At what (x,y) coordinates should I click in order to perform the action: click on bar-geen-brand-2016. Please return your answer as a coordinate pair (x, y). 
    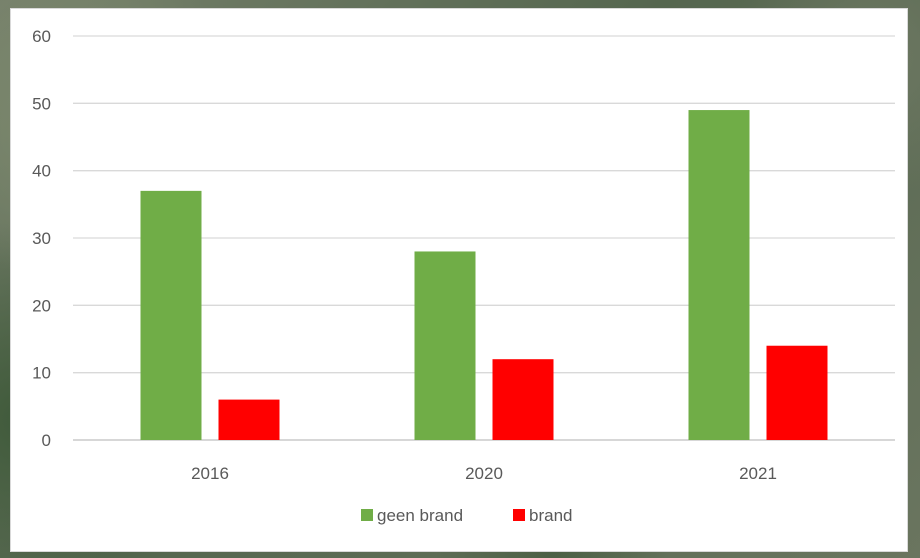
    Looking at the image, I should click on (171, 315).